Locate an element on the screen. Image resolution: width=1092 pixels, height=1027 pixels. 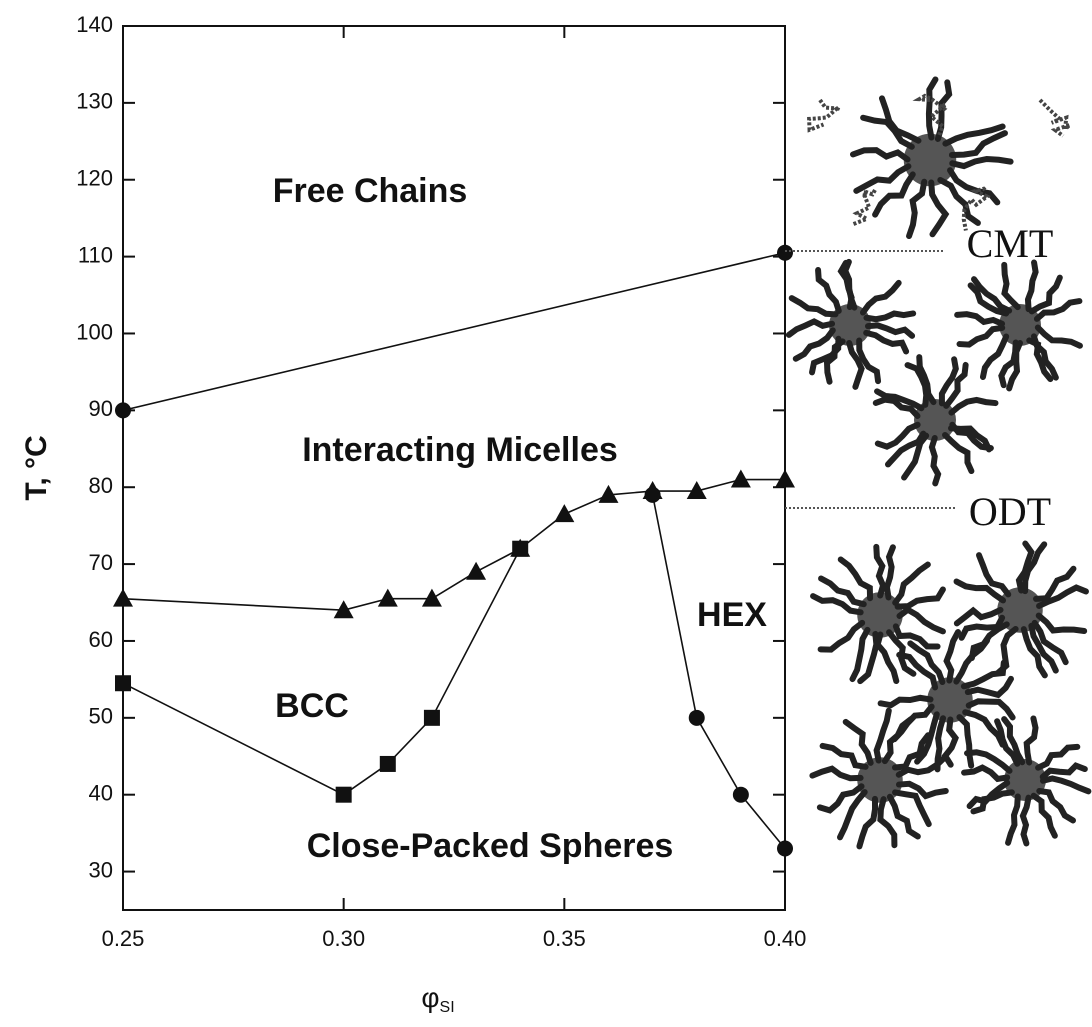
annotation: ODT is located at coordinates (1010, 511).